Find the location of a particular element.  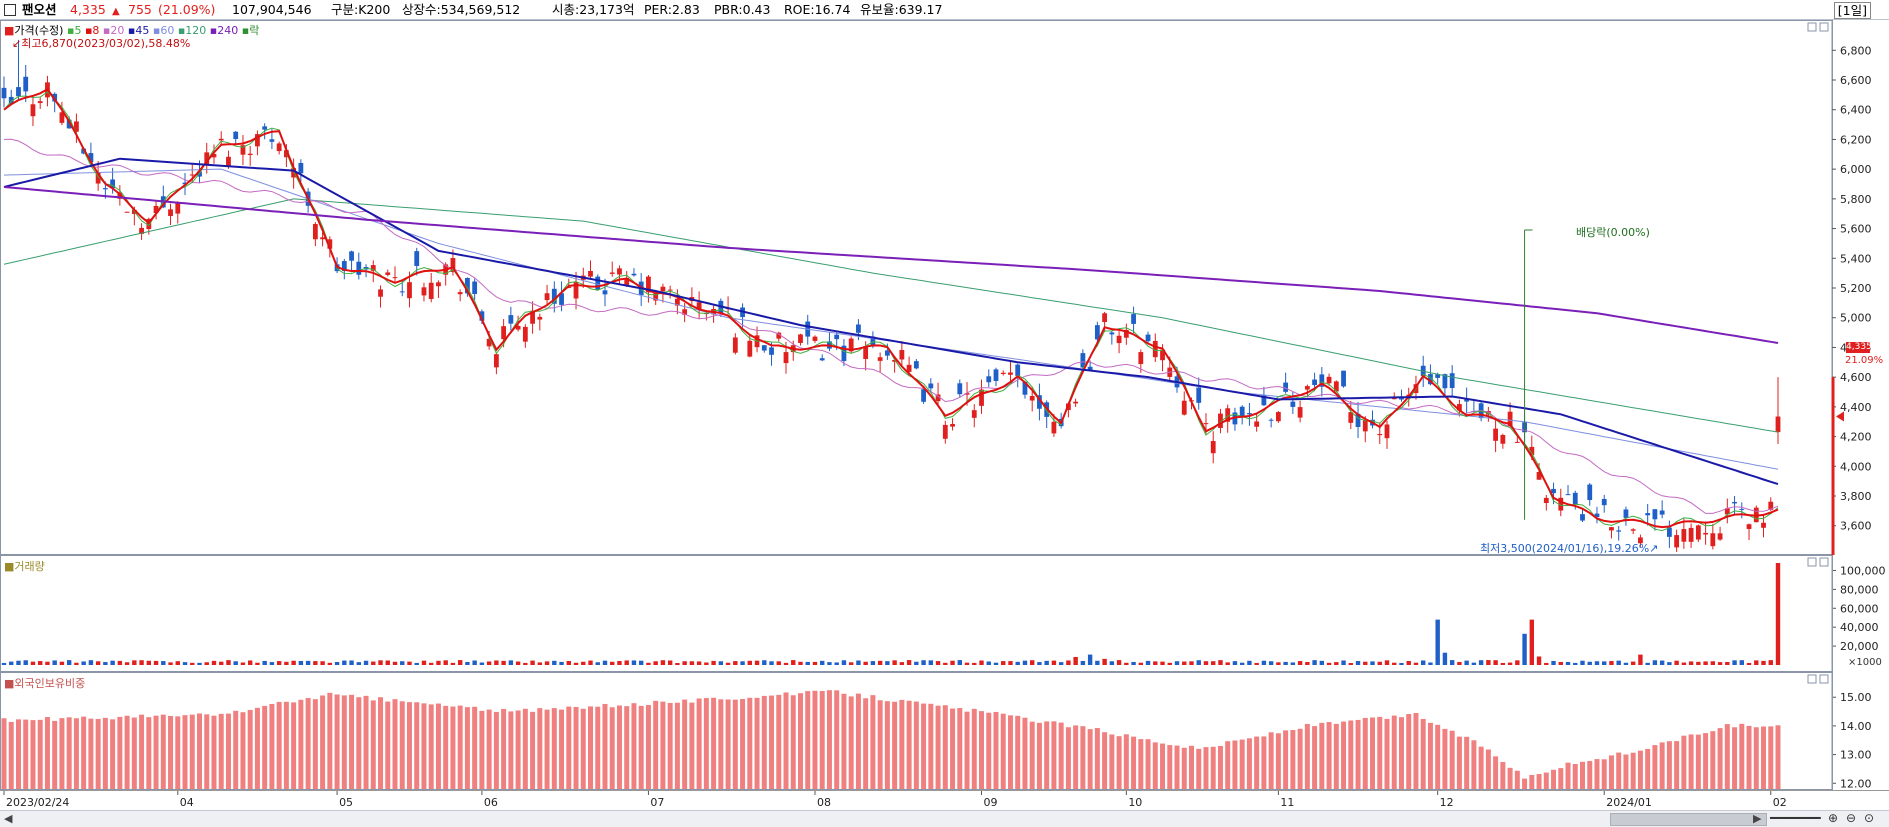

foreign-holding-chart: 15.00 14.00 13.00 12.00 is located at coordinates (944, 731).